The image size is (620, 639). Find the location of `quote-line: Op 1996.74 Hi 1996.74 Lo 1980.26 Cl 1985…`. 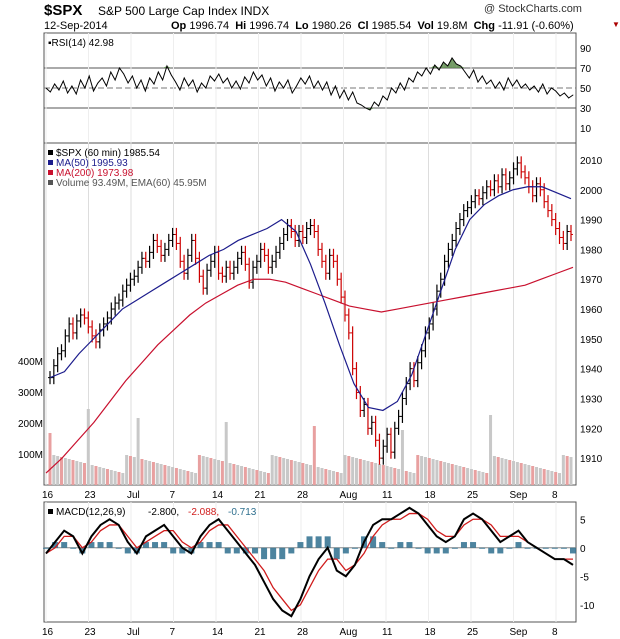

quote-line: Op 1996.74 Hi 1996.74 Lo 1980.26 Cl 1985… is located at coordinates (372, 26).